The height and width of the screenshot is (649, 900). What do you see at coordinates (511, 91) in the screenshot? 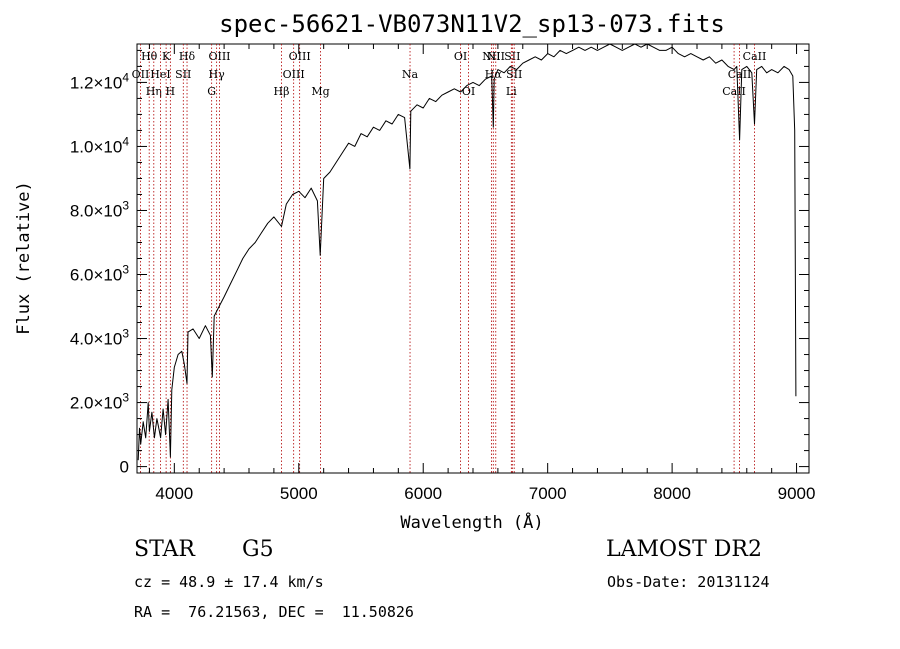
I see `spectral-line-label: Li` at bounding box center [511, 91].